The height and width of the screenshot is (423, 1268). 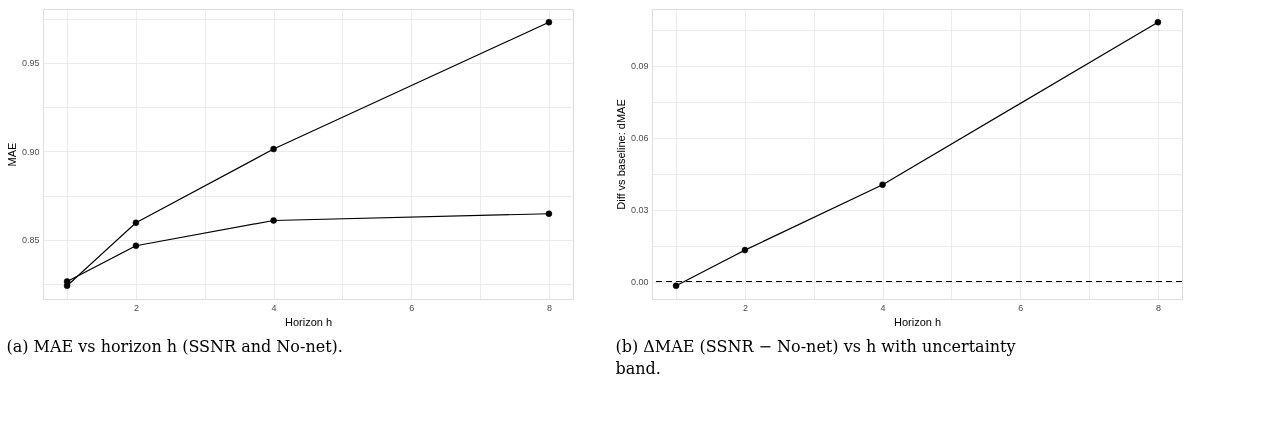 I want to click on y-tick-label: 0.03, so click(x=639, y=210).